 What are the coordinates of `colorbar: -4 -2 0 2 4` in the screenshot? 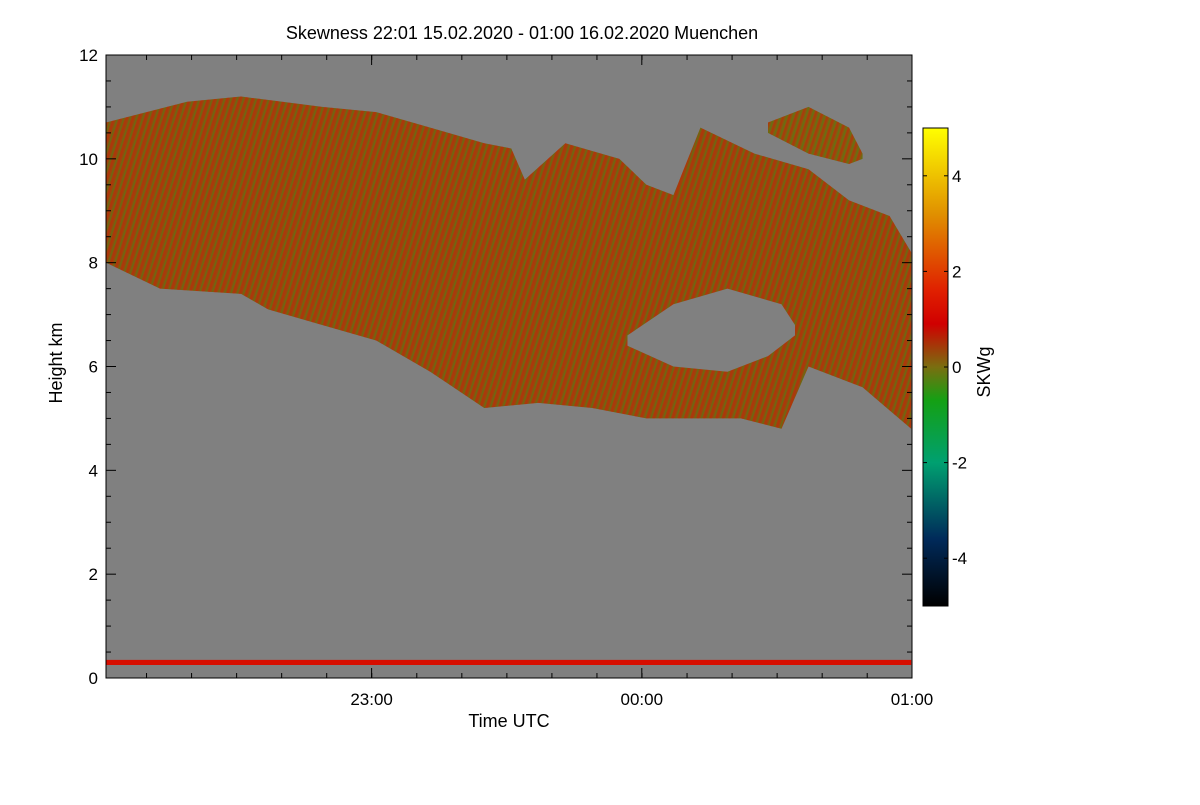 It's located at (944, 367).